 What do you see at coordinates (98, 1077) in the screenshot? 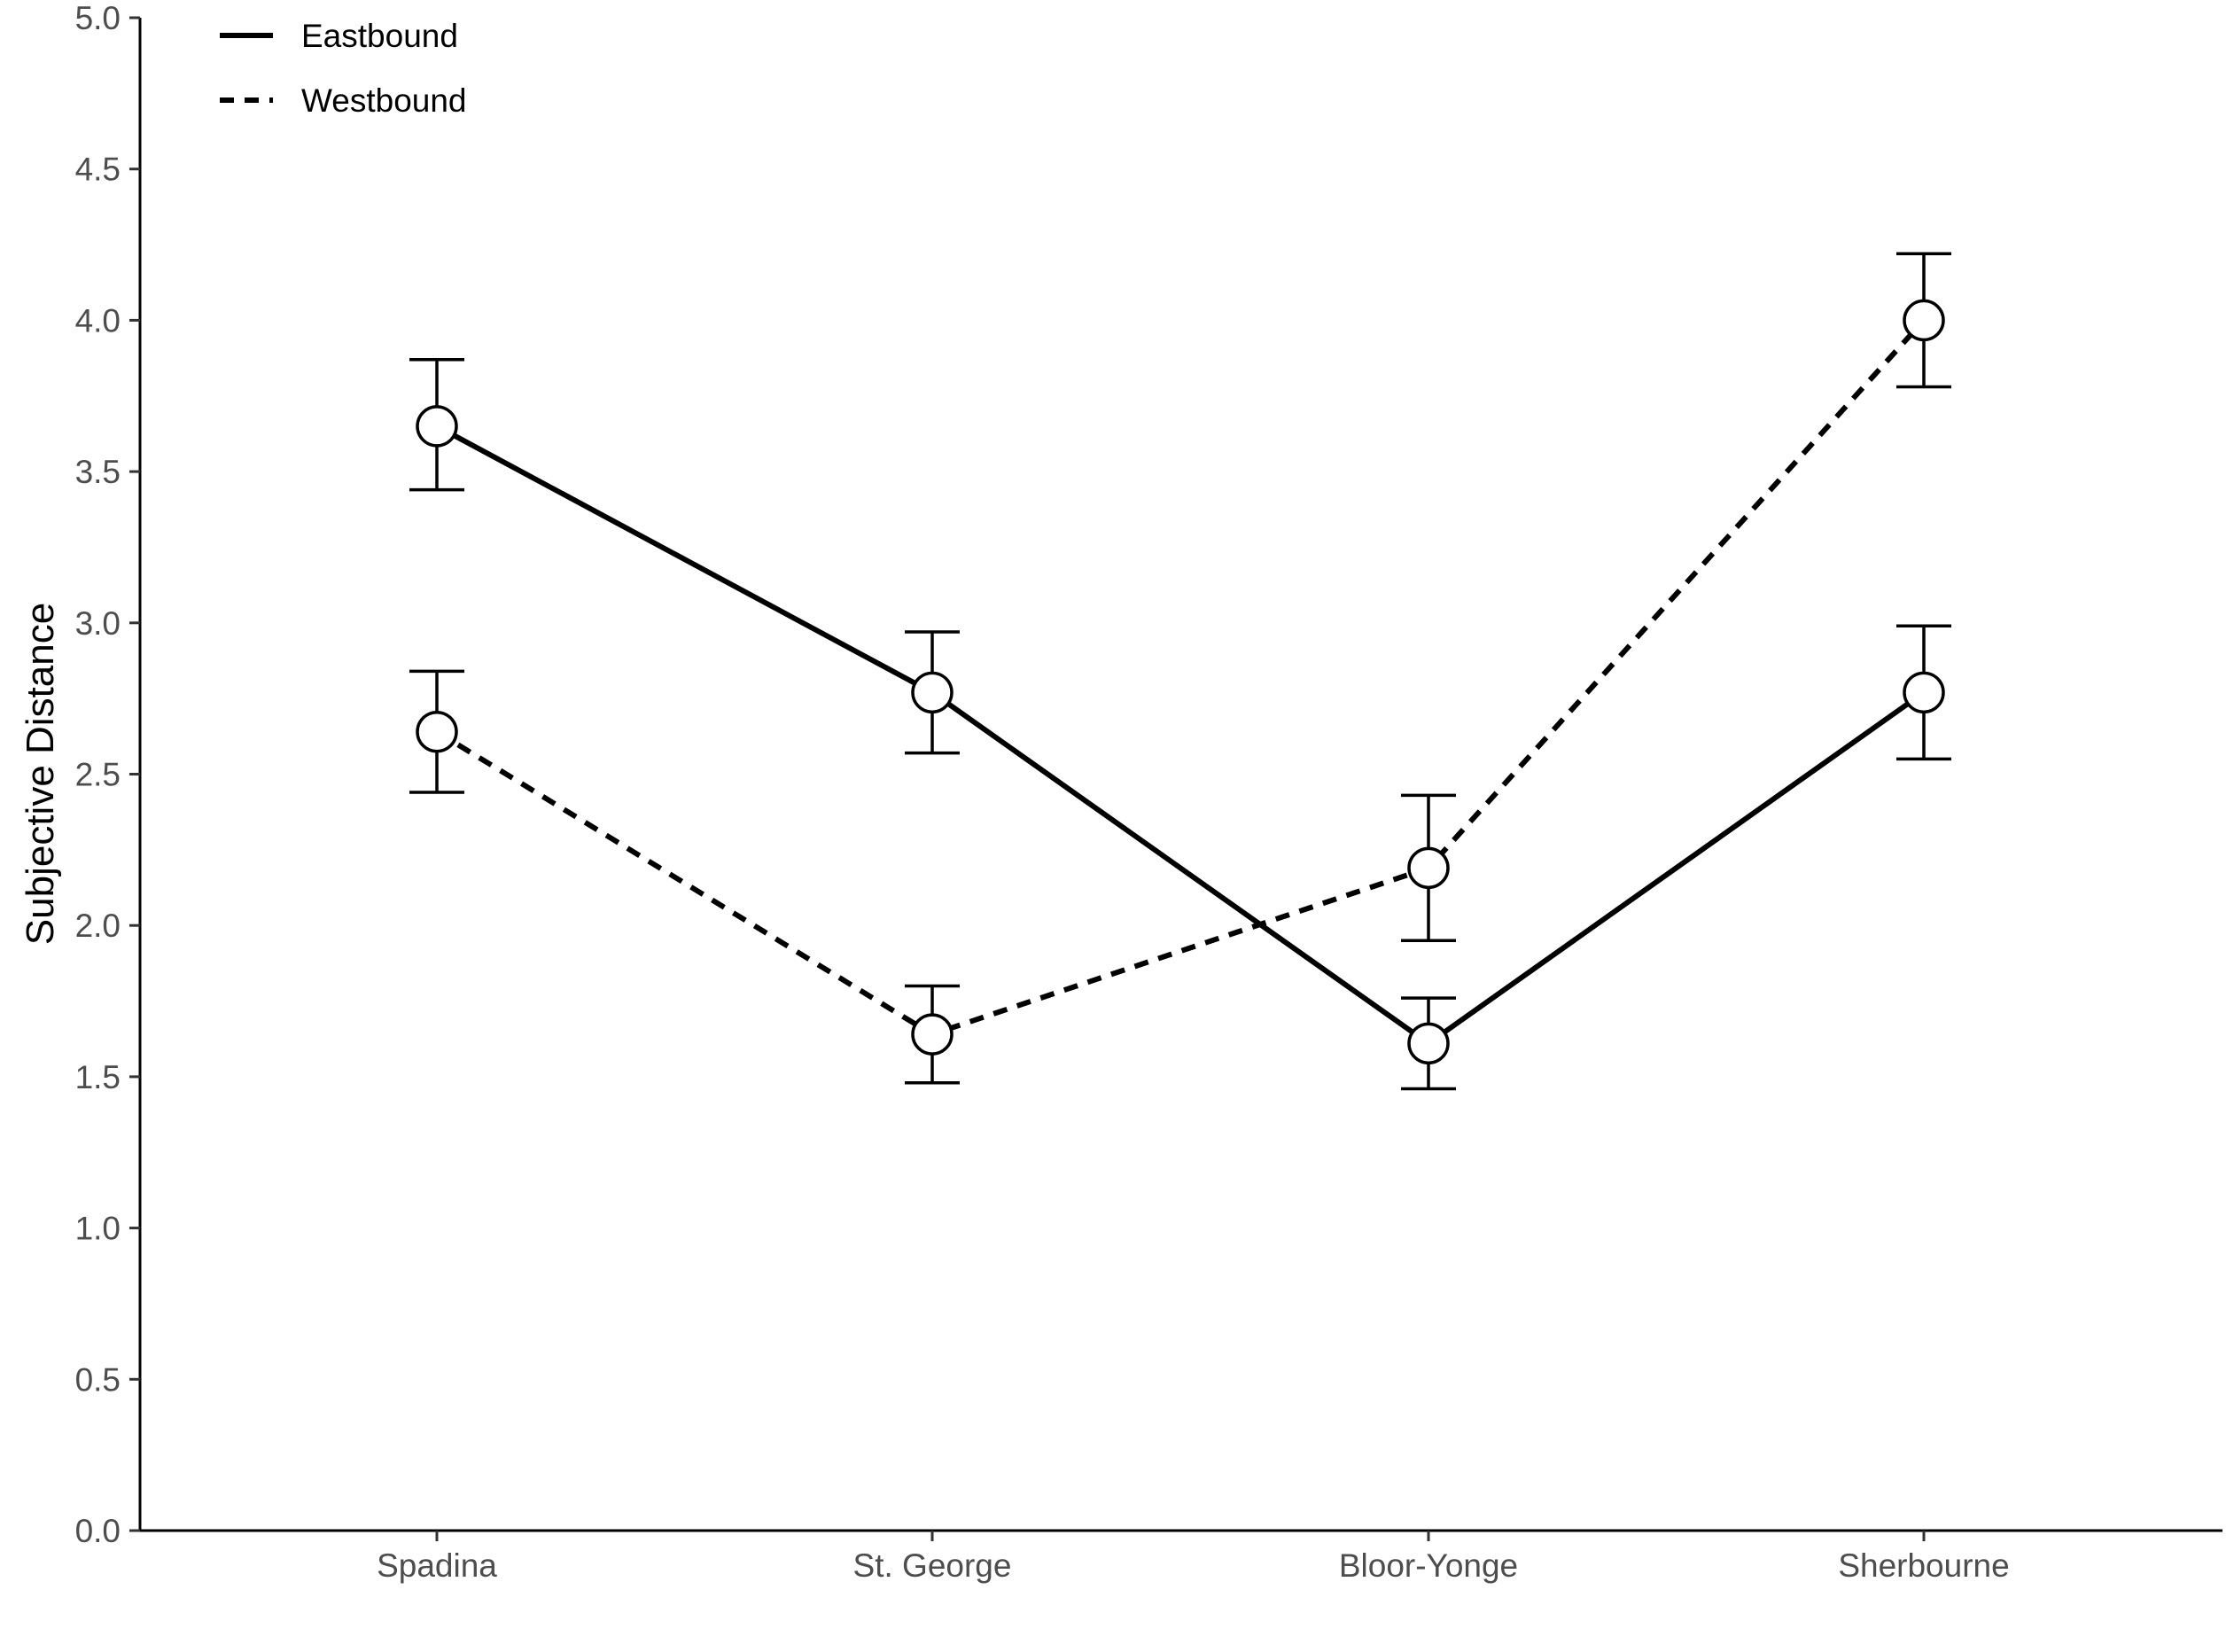
I see `y-tick-label: 1.5` at bounding box center [98, 1077].